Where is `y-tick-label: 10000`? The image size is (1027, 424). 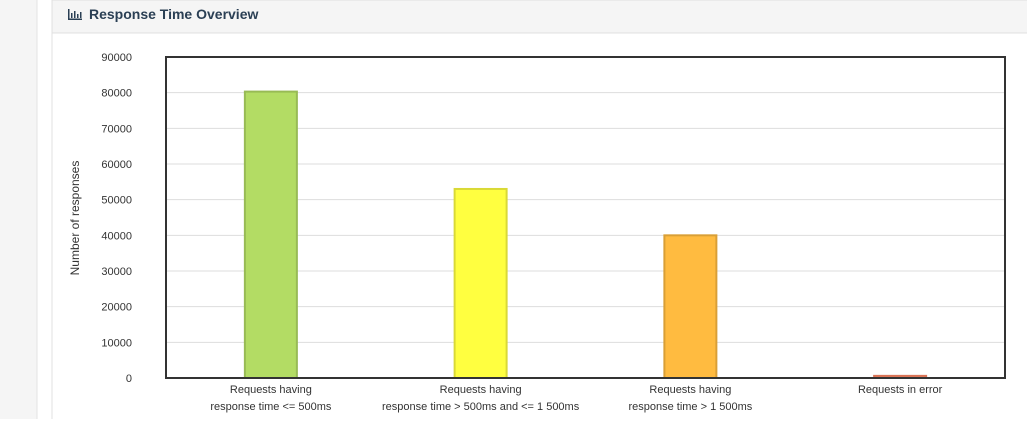 y-tick-label: 10000 is located at coordinates (116, 343).